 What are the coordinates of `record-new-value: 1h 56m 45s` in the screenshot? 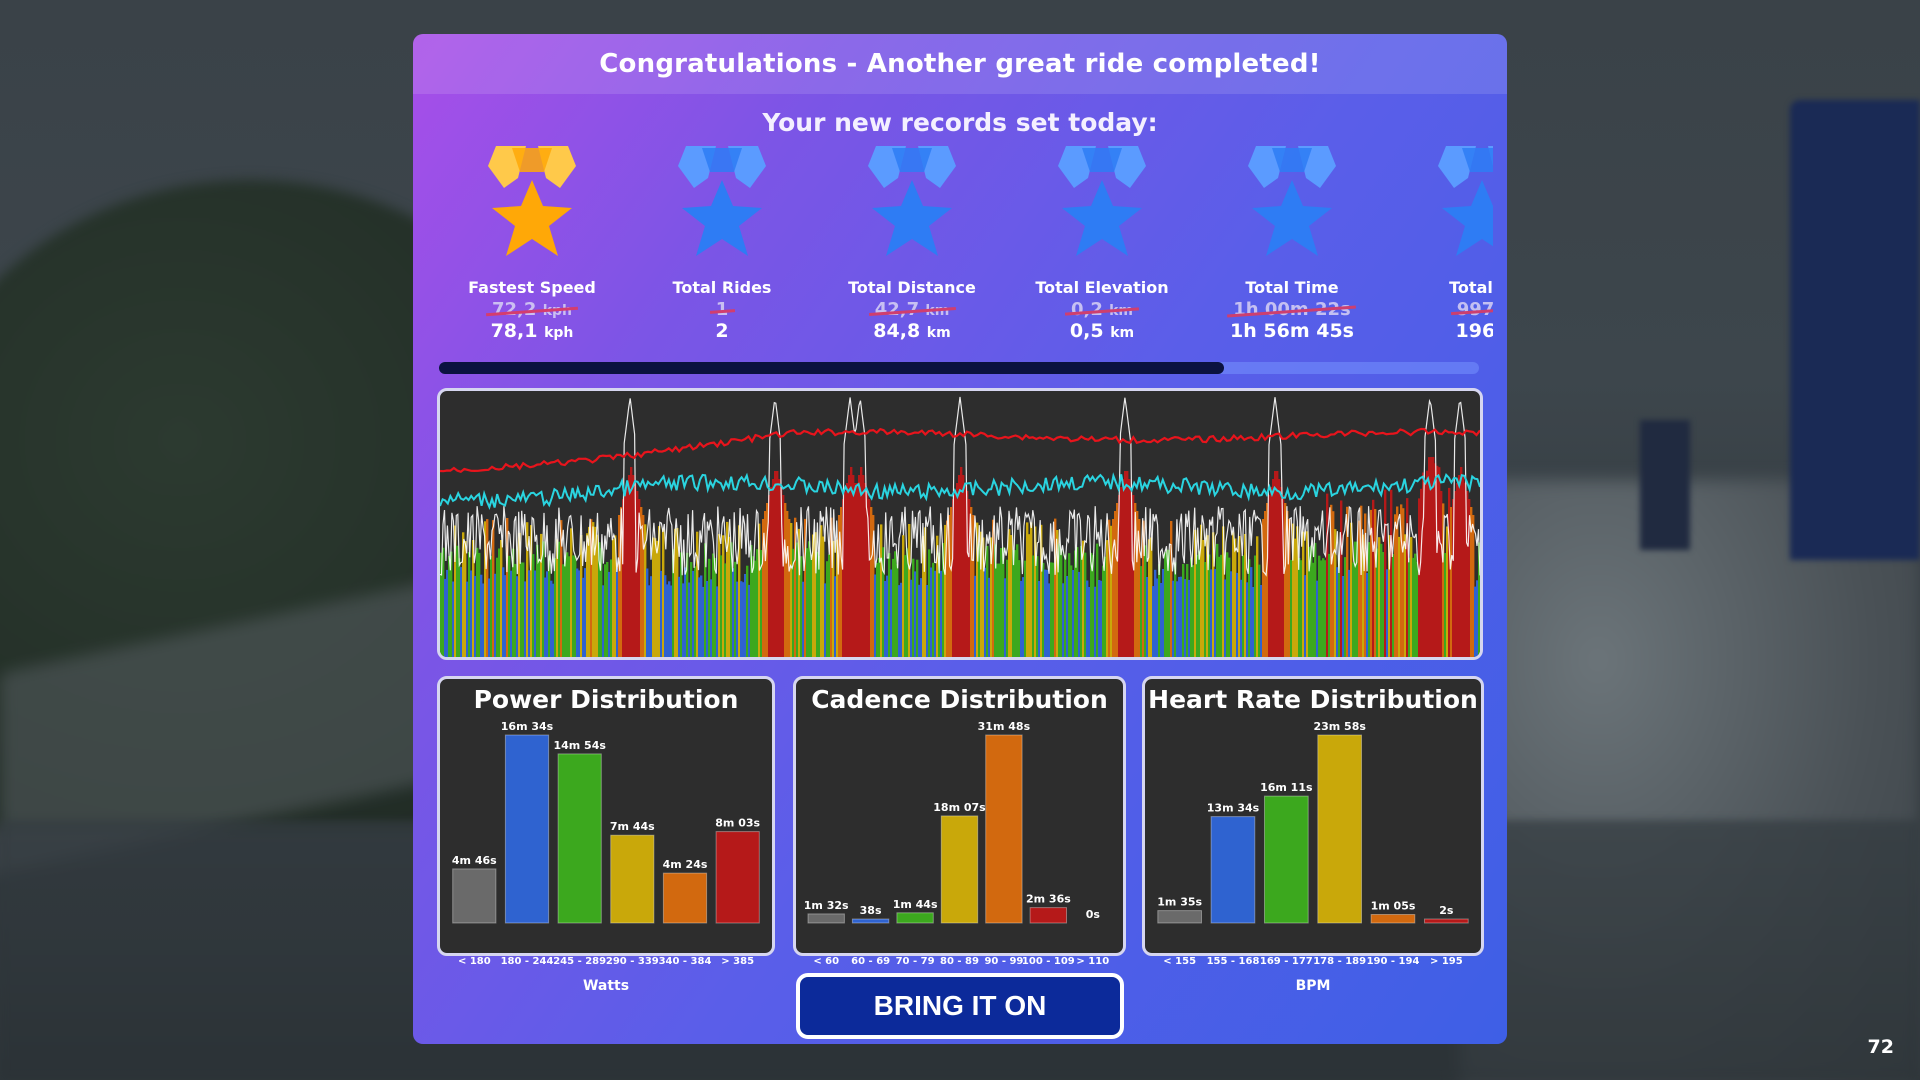 It's located at (1292, 331).